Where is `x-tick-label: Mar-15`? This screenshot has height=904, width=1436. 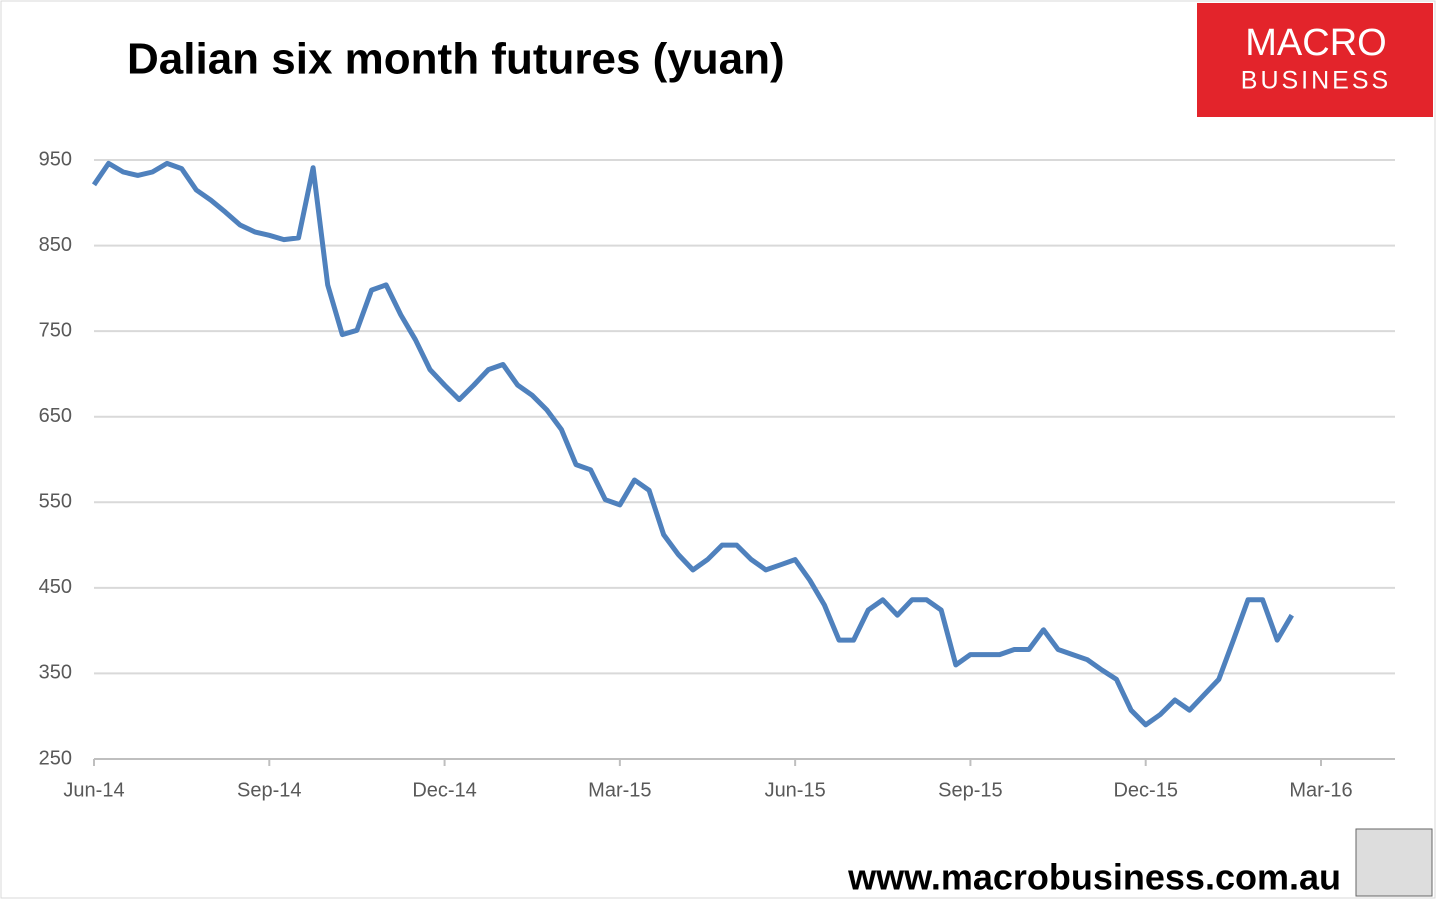 x-tick-label: Mar-15 is located at coordinates (619, 790).